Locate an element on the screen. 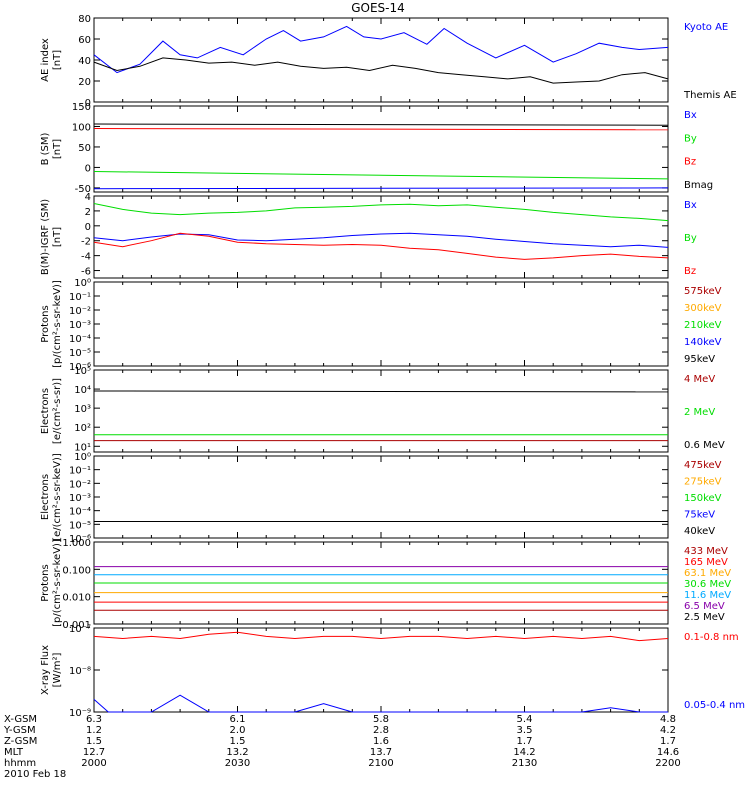  x-axis-value: 2.0 is located at coordinates (238, 730).